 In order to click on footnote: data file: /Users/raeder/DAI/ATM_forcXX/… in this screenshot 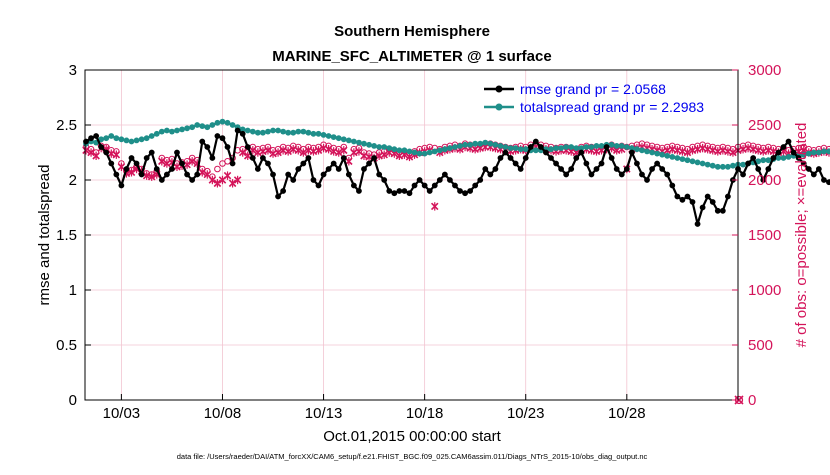, I will do `click(412, 456)`.